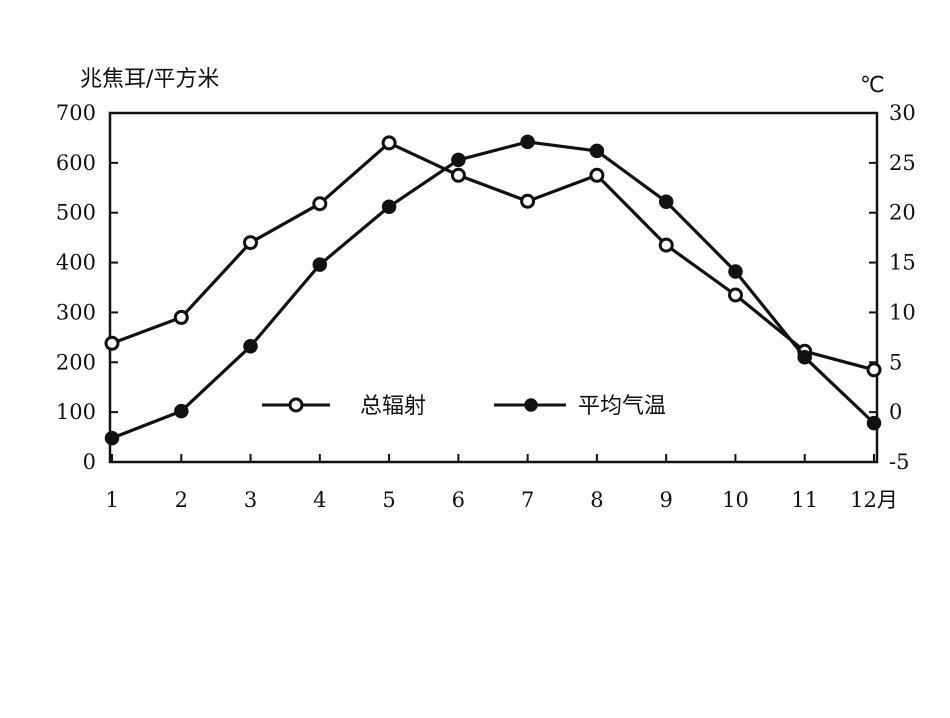  What do you see at coordinates (622, 406) in the screenshot?
I see `legend-label-2: 平均气温` at bounding box center [622, 406].